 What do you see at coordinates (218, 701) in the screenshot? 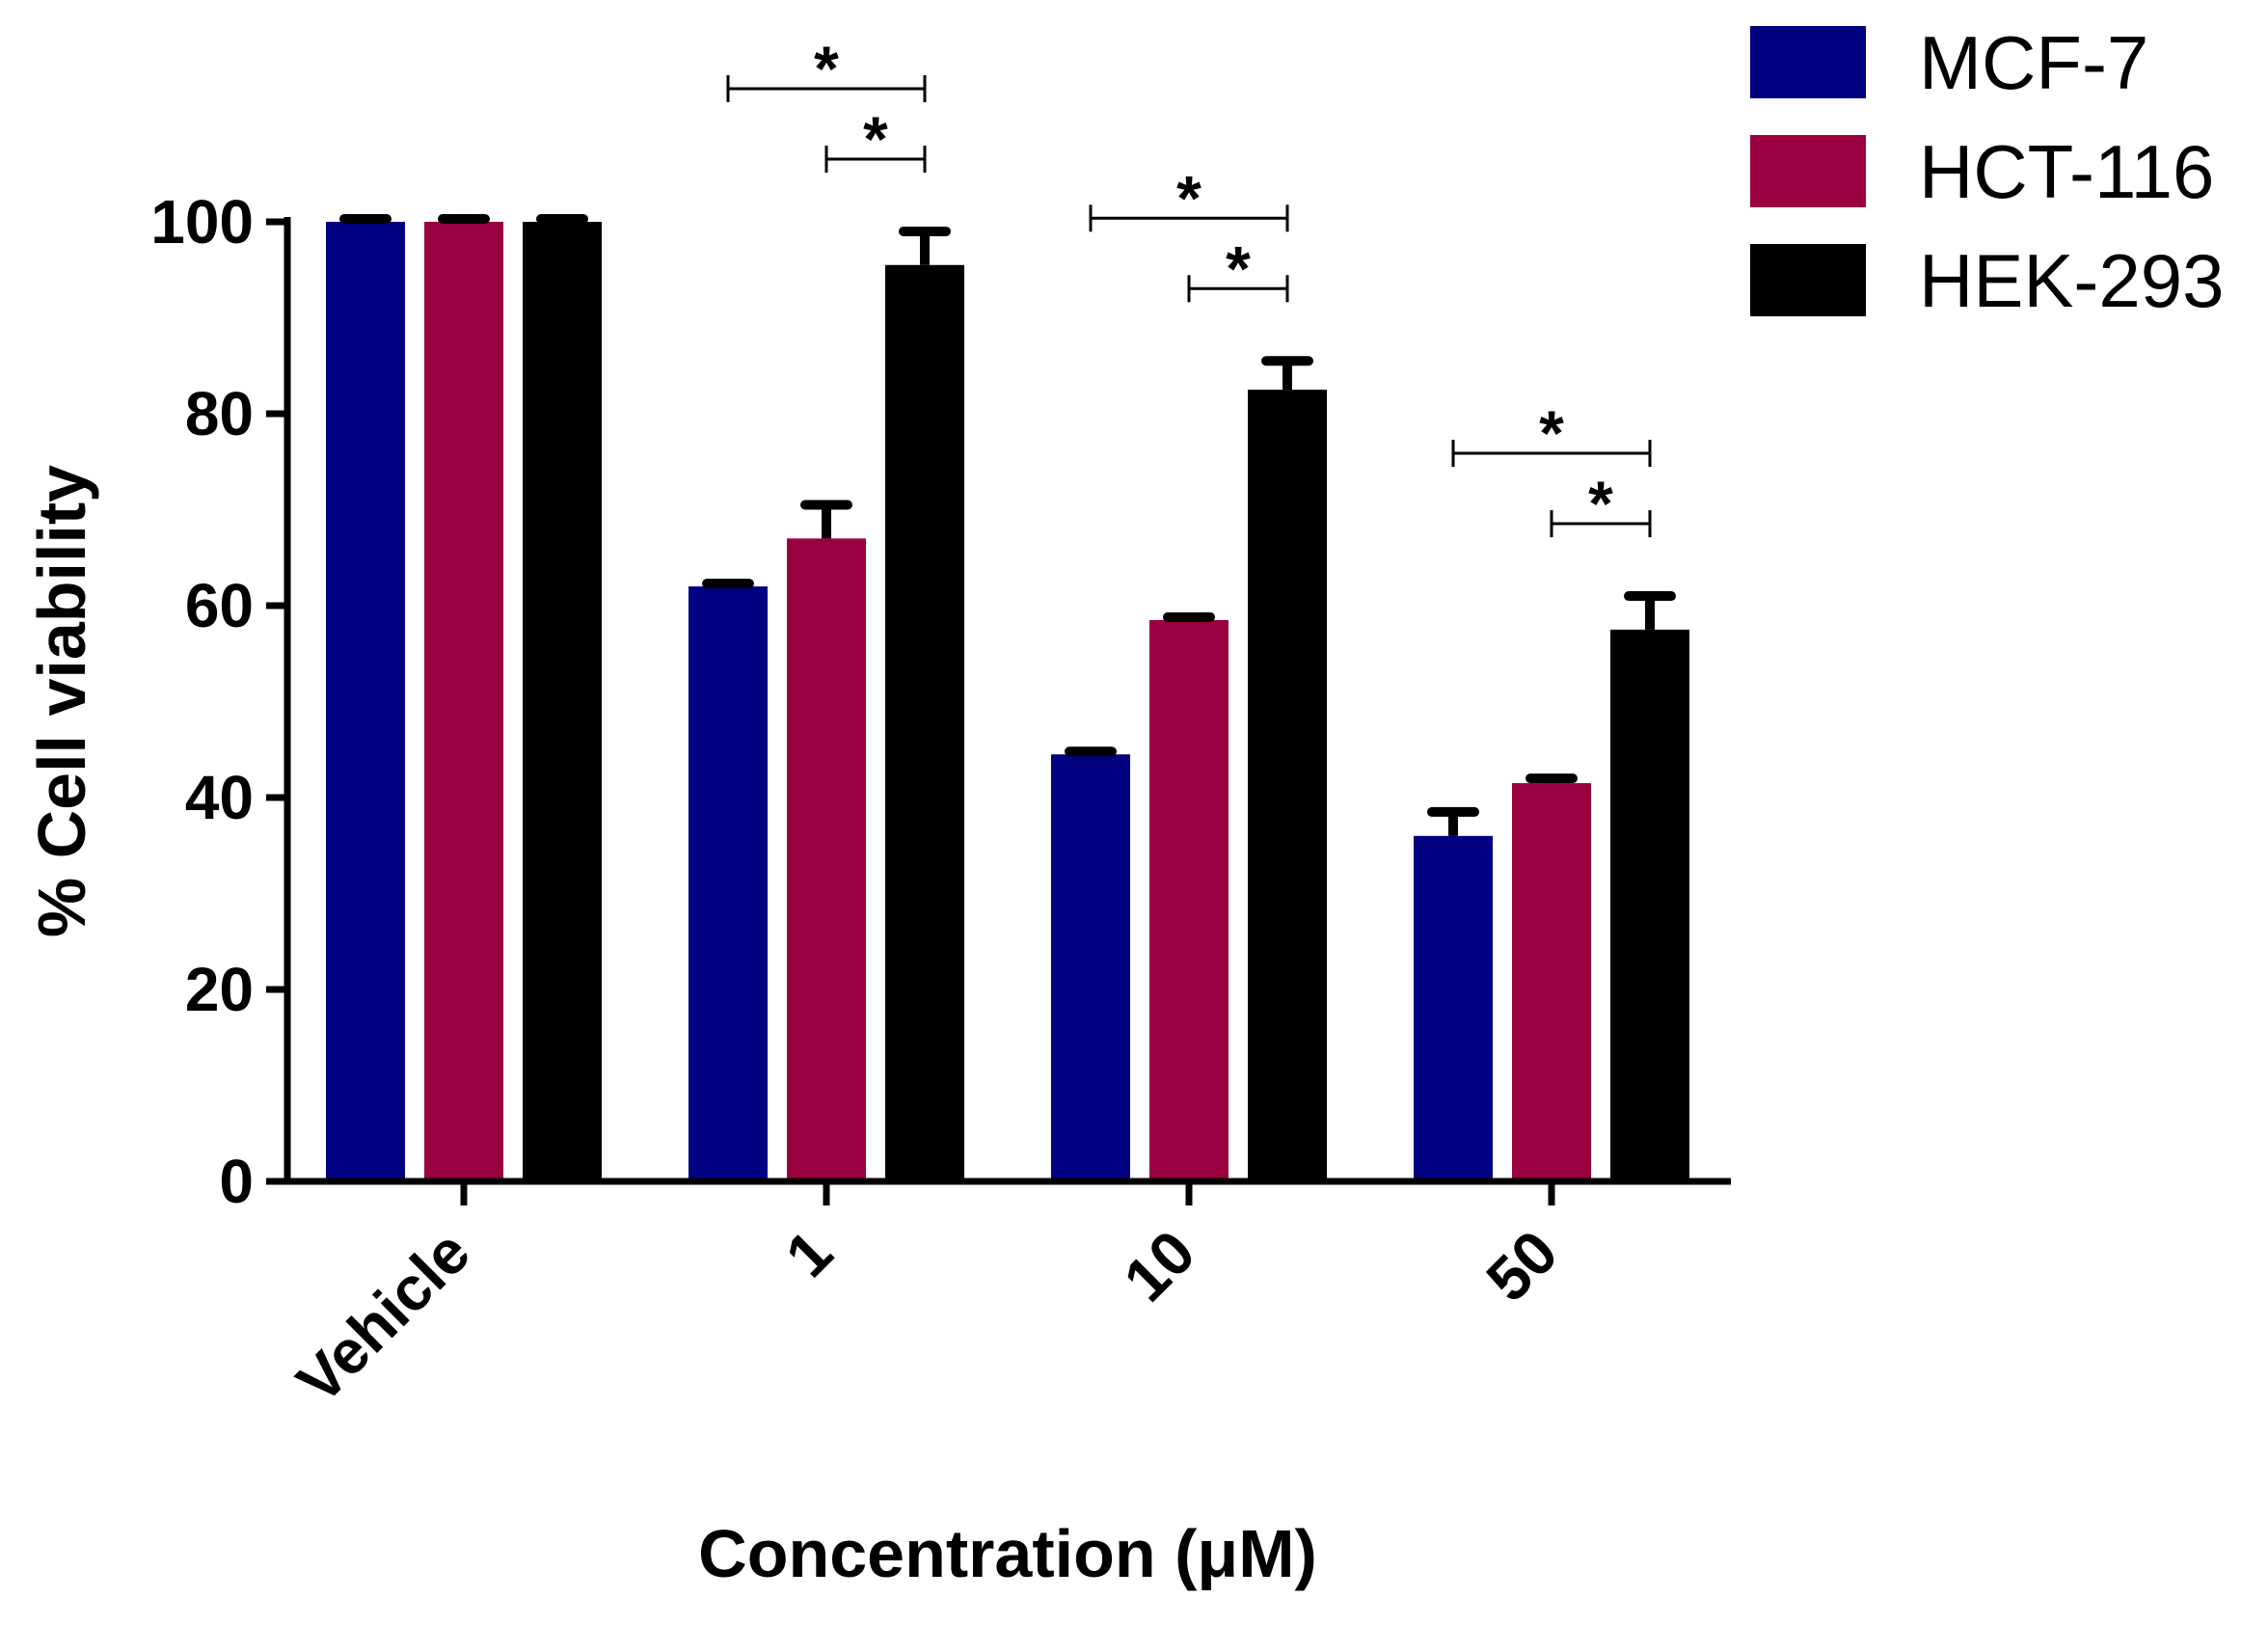
I see `y-ticks-layer: 0 20 40 60 80 100` at bounding box center [218, 701].